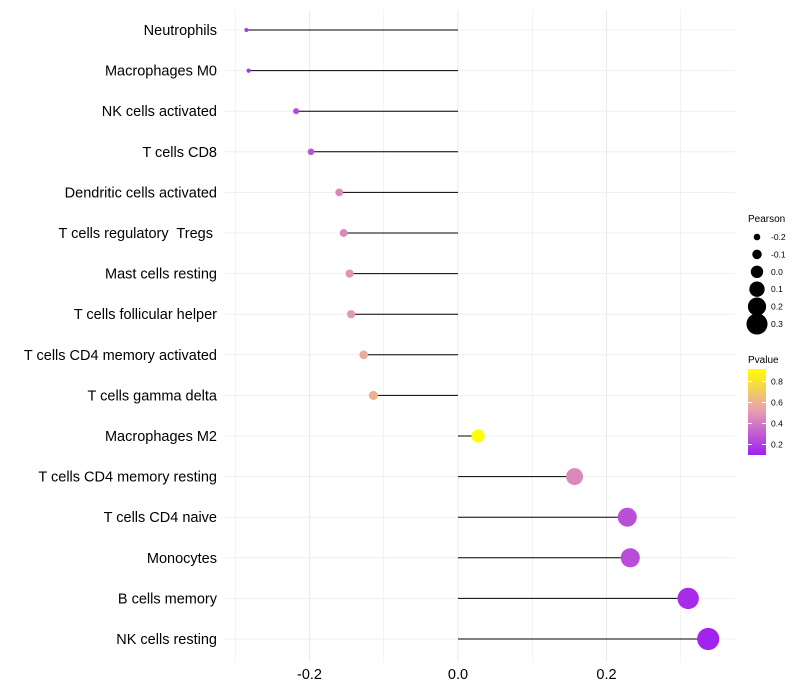  Describe the element at coordinates (141, 193) in the screenshot. I see `category-label: Dendritic cells activated` at that location.